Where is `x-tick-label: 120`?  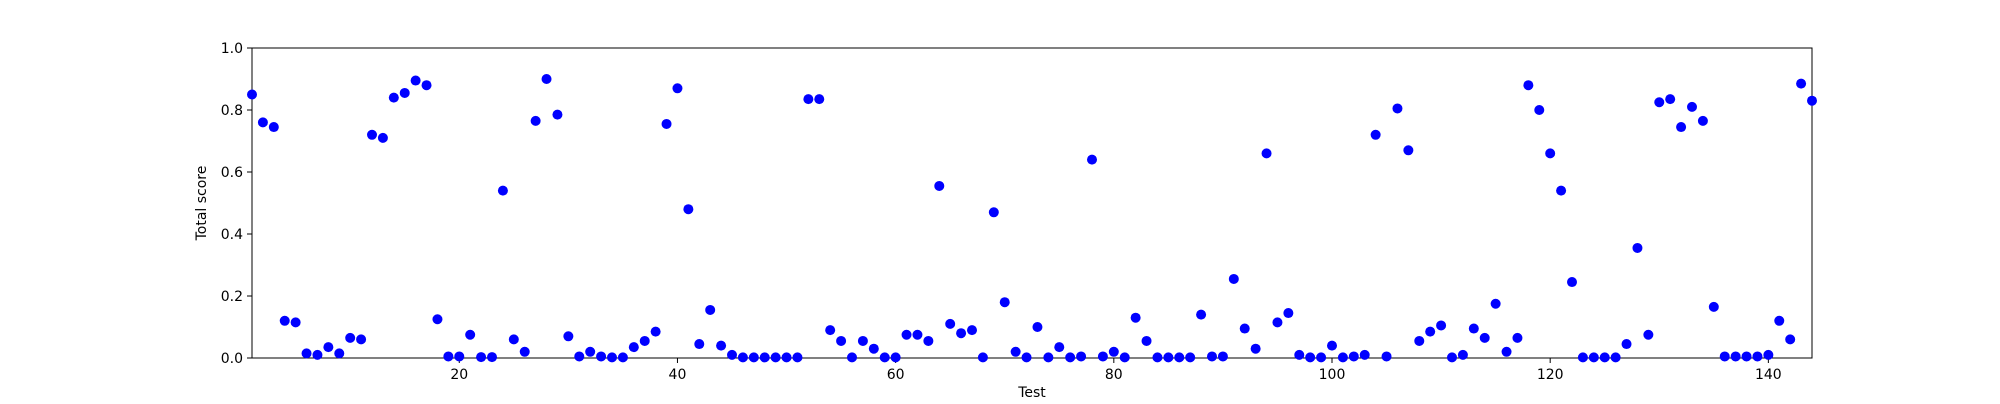
x-tick-label: 120 is located at coordinates (1550, 375).